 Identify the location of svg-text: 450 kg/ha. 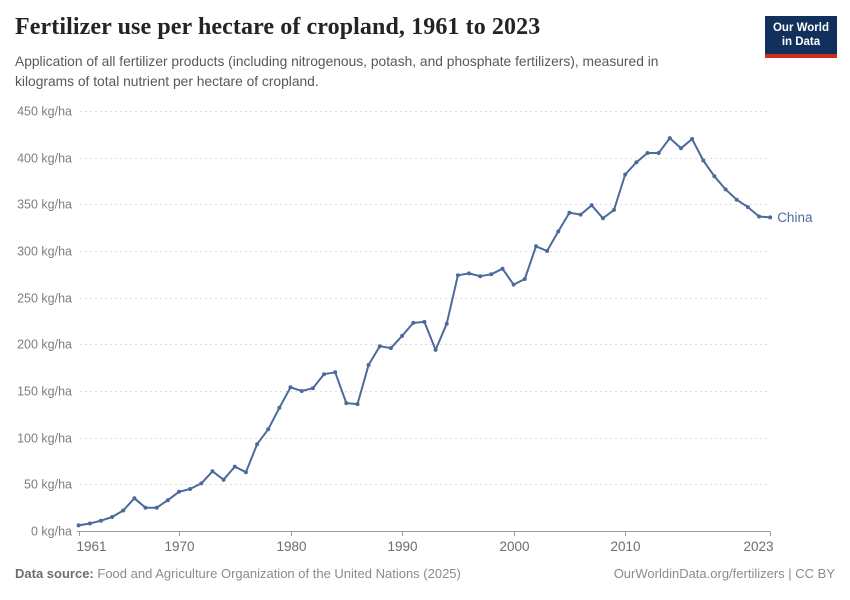
(44, 112).